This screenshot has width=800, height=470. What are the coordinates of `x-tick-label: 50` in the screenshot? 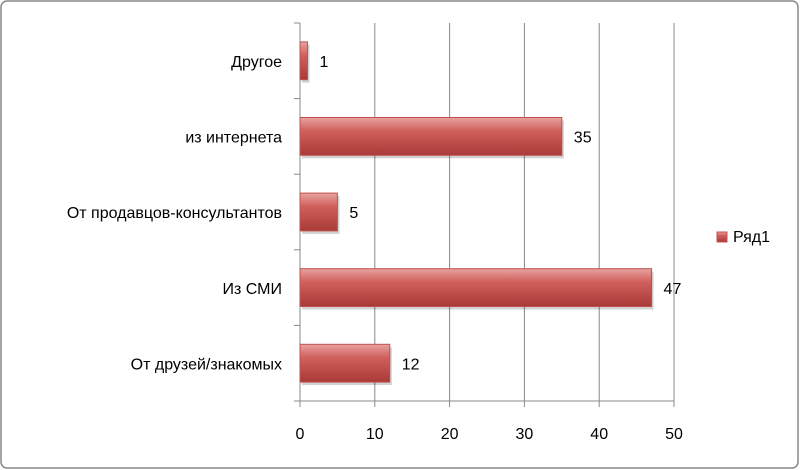 It's located at (674, 434).